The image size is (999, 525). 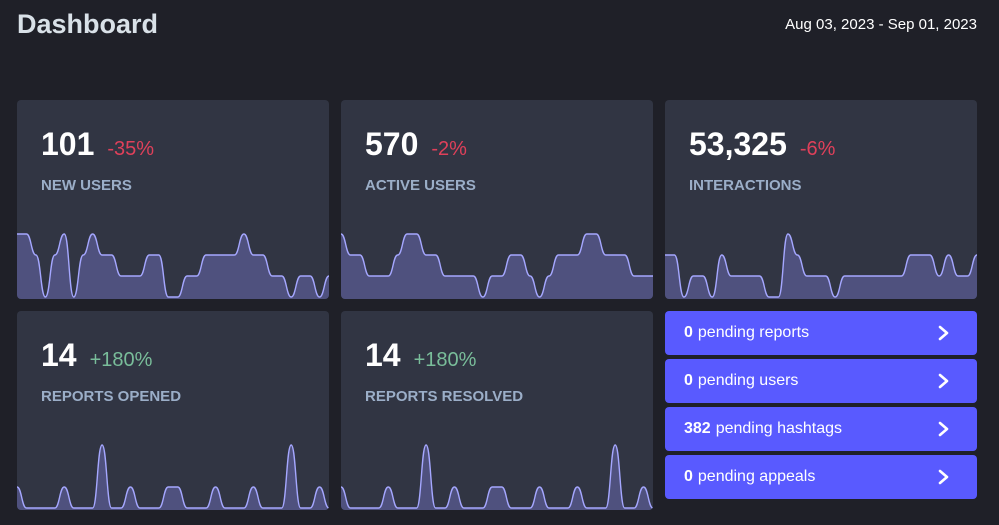 What do you see at coordinates (756, 476) in the screenshot?
I see `pending-text: pending appeals` at bounding box center [756, 476].